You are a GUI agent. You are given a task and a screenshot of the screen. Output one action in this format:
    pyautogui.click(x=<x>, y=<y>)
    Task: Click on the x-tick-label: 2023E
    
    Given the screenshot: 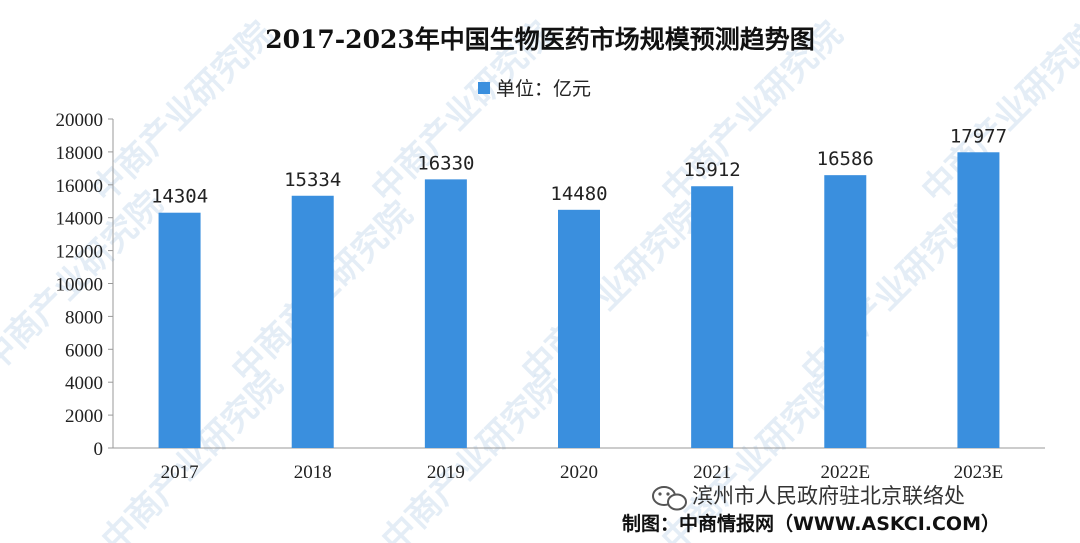 What is the action you would take?
    pyautogui.click(x=979, y=472)
    